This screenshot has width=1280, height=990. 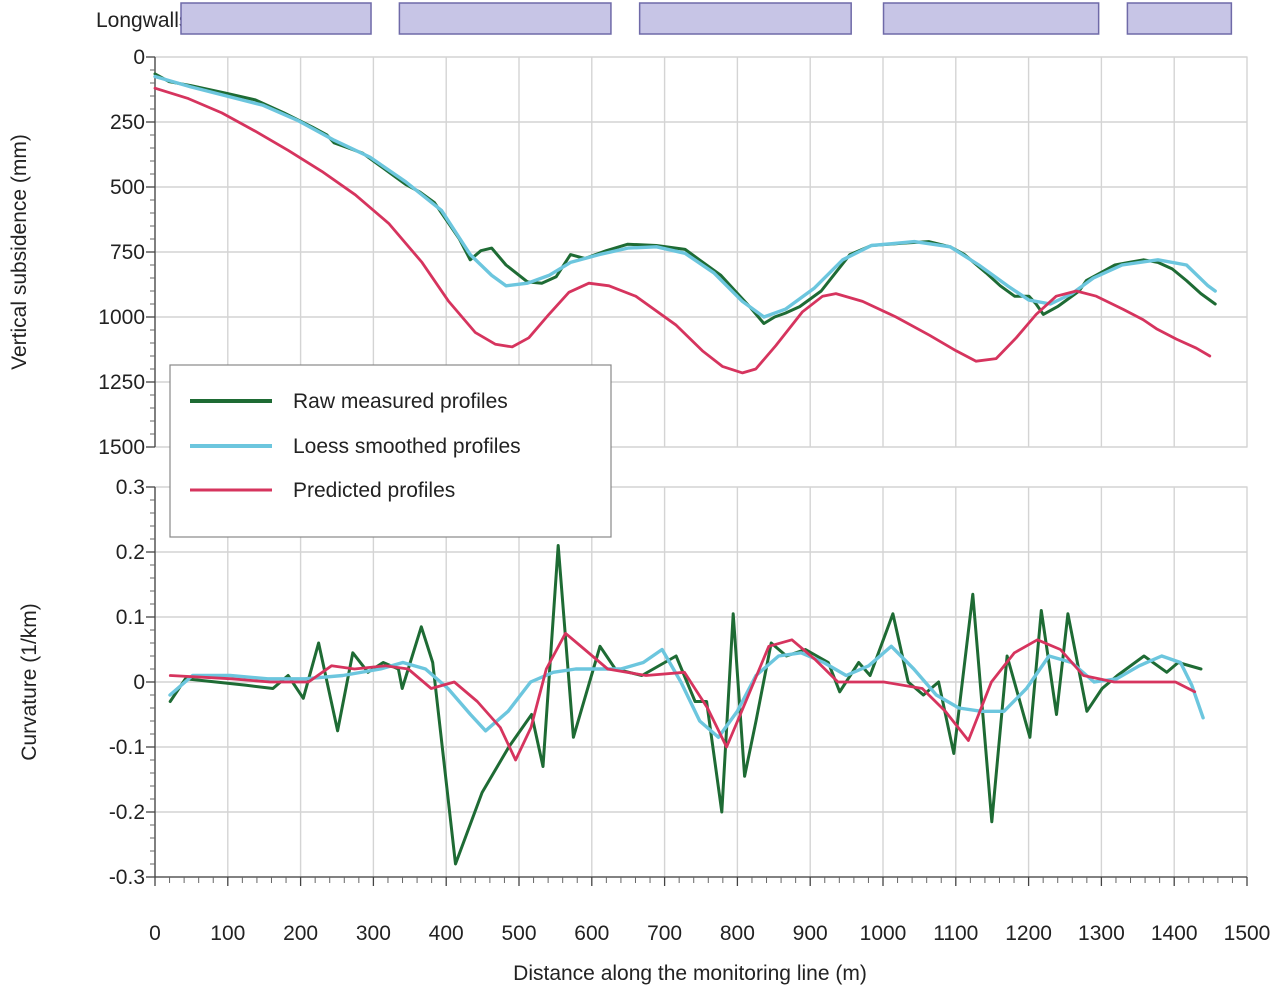 I want to click on legend-label-raw: Raw measured profiles, so click(x=400, y=401).